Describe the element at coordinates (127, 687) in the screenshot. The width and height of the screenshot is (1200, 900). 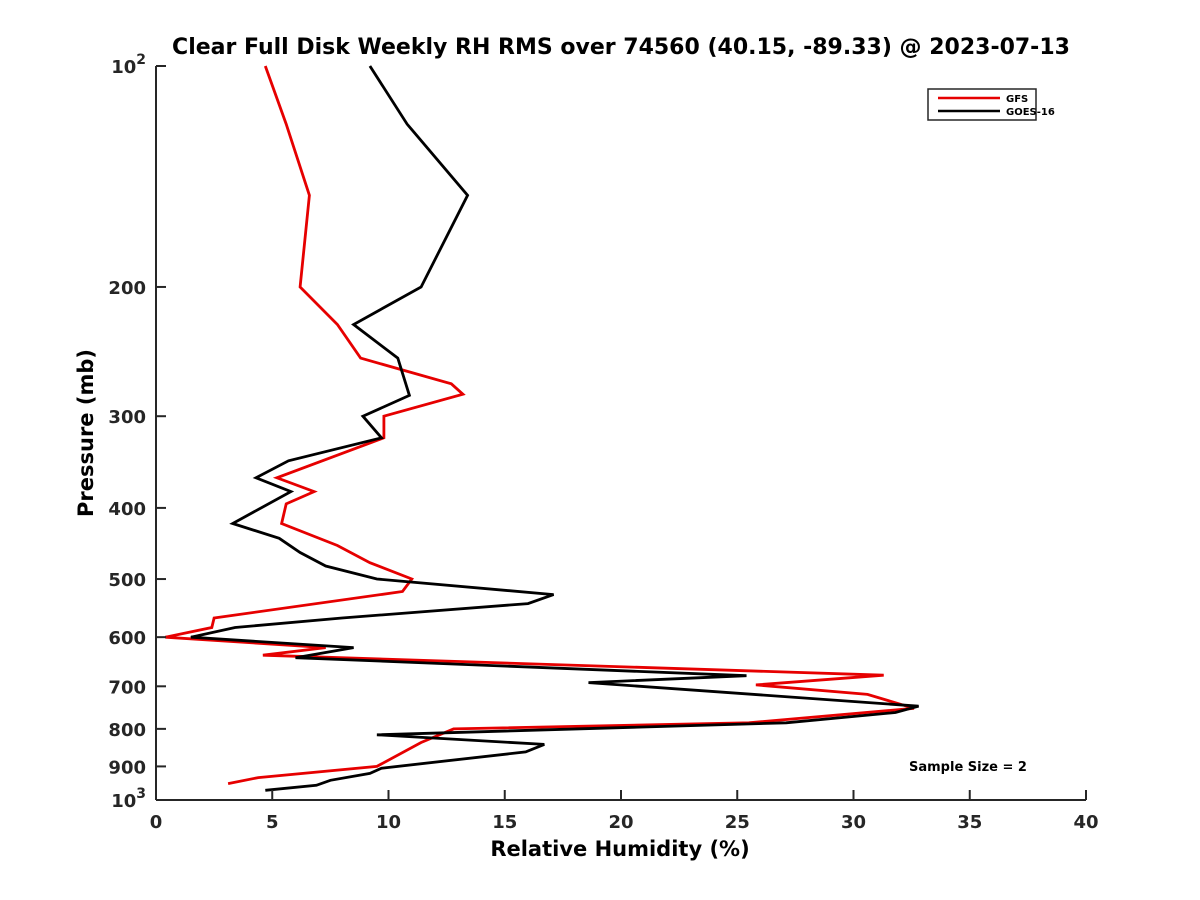
I see `y-tick-label: 700` at that location.